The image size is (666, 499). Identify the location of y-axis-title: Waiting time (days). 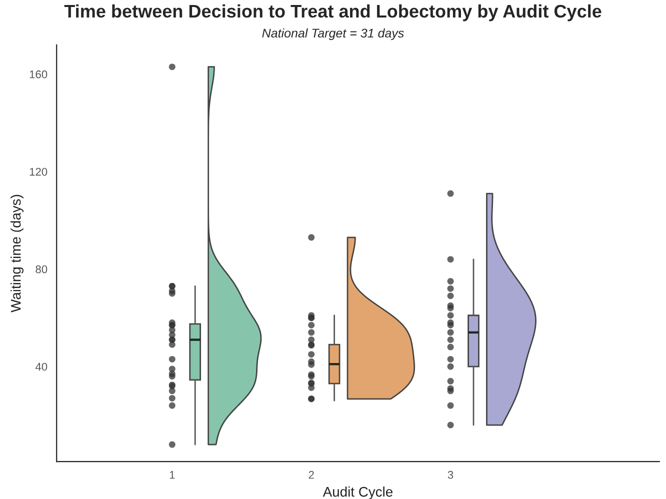
(17, 253).